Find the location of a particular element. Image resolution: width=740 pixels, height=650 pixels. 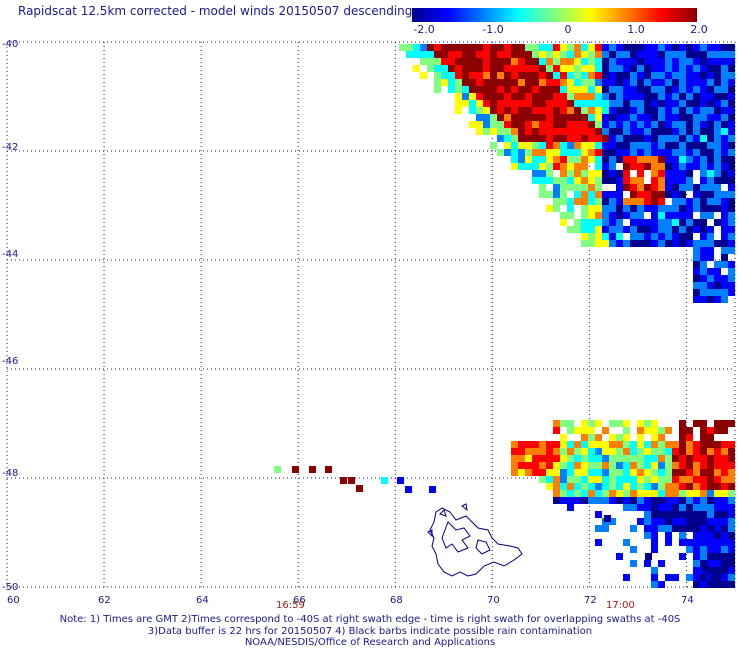

y-tick-42: -42 is located at coordinates (10, 147).